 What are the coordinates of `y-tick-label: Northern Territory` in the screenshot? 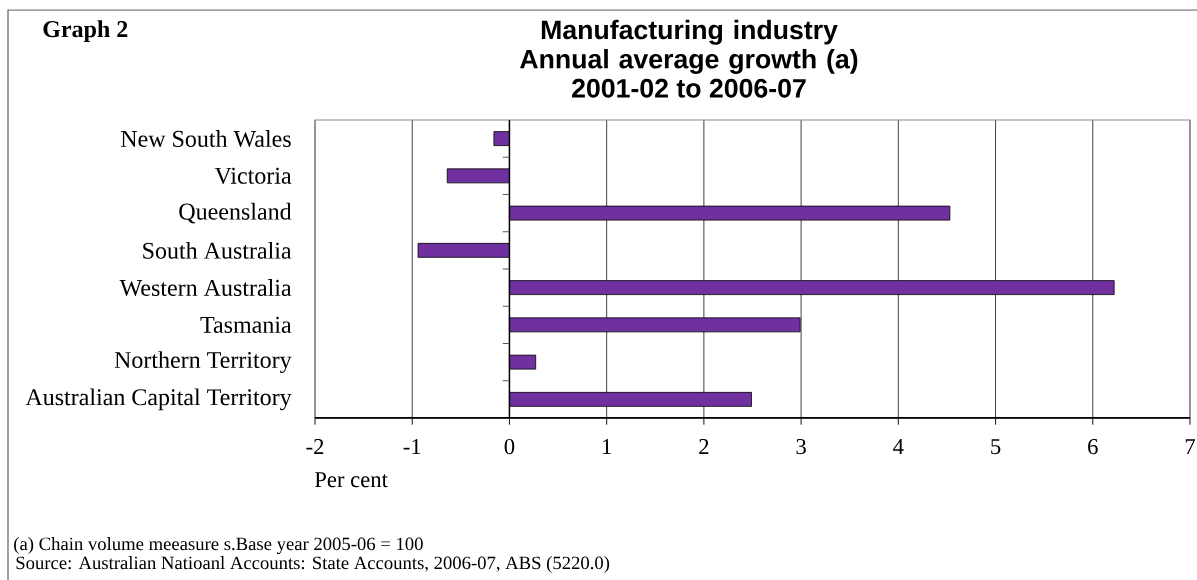 It's located at (203, 362).